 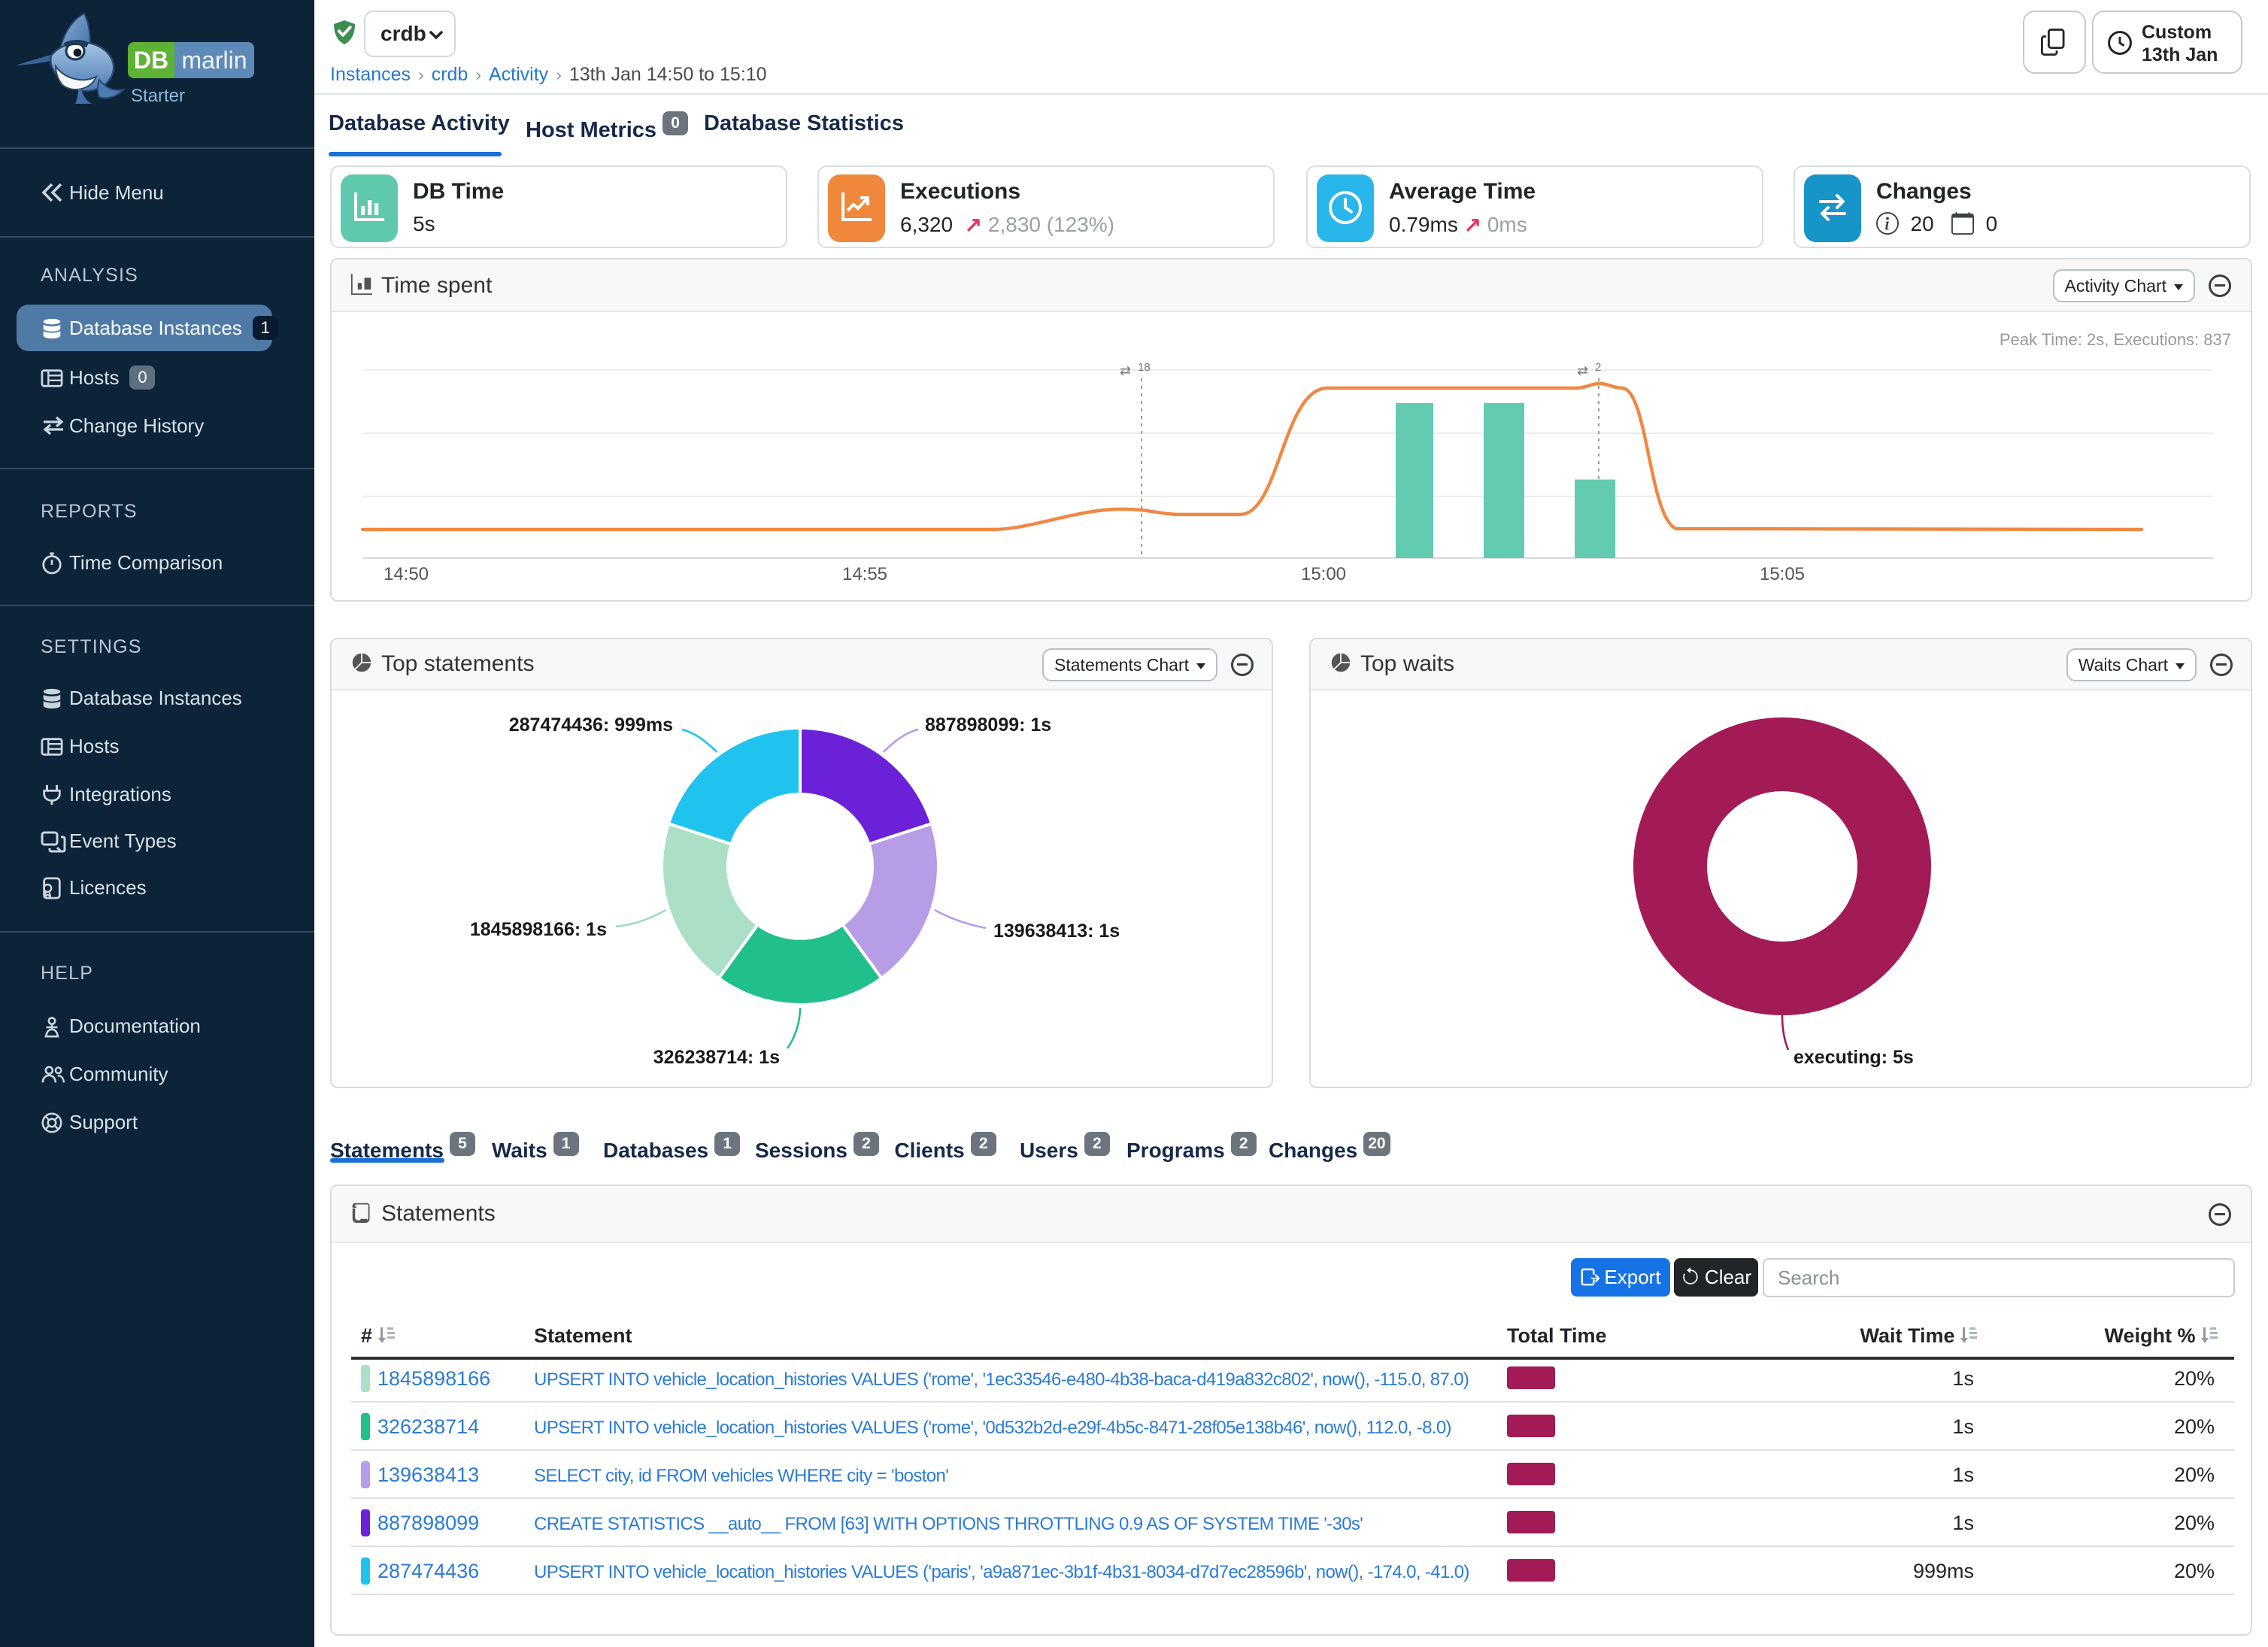 I want to click on svg-text: 14:50, so click(x=407, y=574).